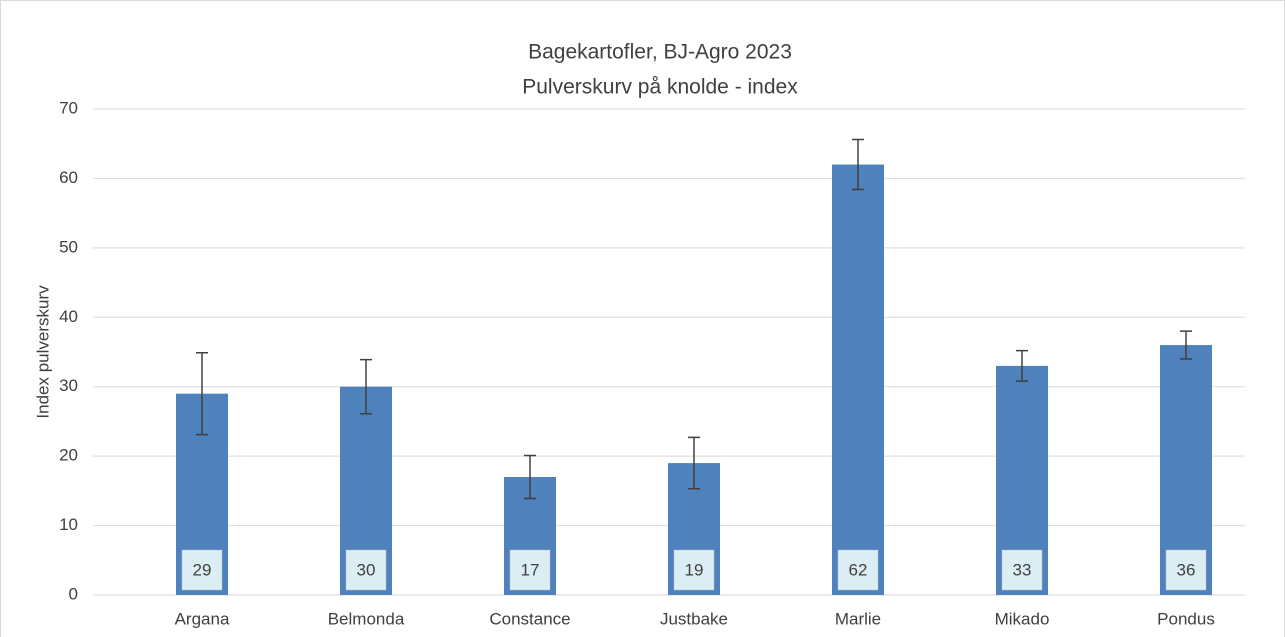  I want to click on x-tick-label: Argana, so click(202, 618).